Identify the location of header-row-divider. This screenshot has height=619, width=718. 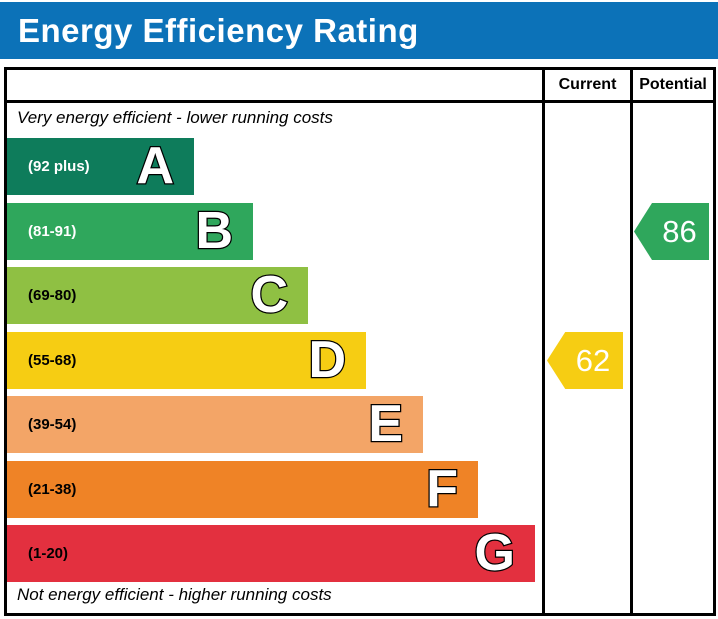
(360, 101).